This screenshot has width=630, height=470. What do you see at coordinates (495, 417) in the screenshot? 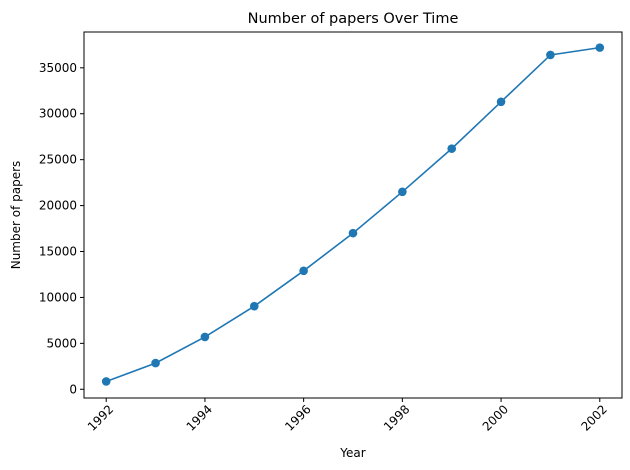
I see `x-tick-label-4: 2000` at bounding box center [495, 417].